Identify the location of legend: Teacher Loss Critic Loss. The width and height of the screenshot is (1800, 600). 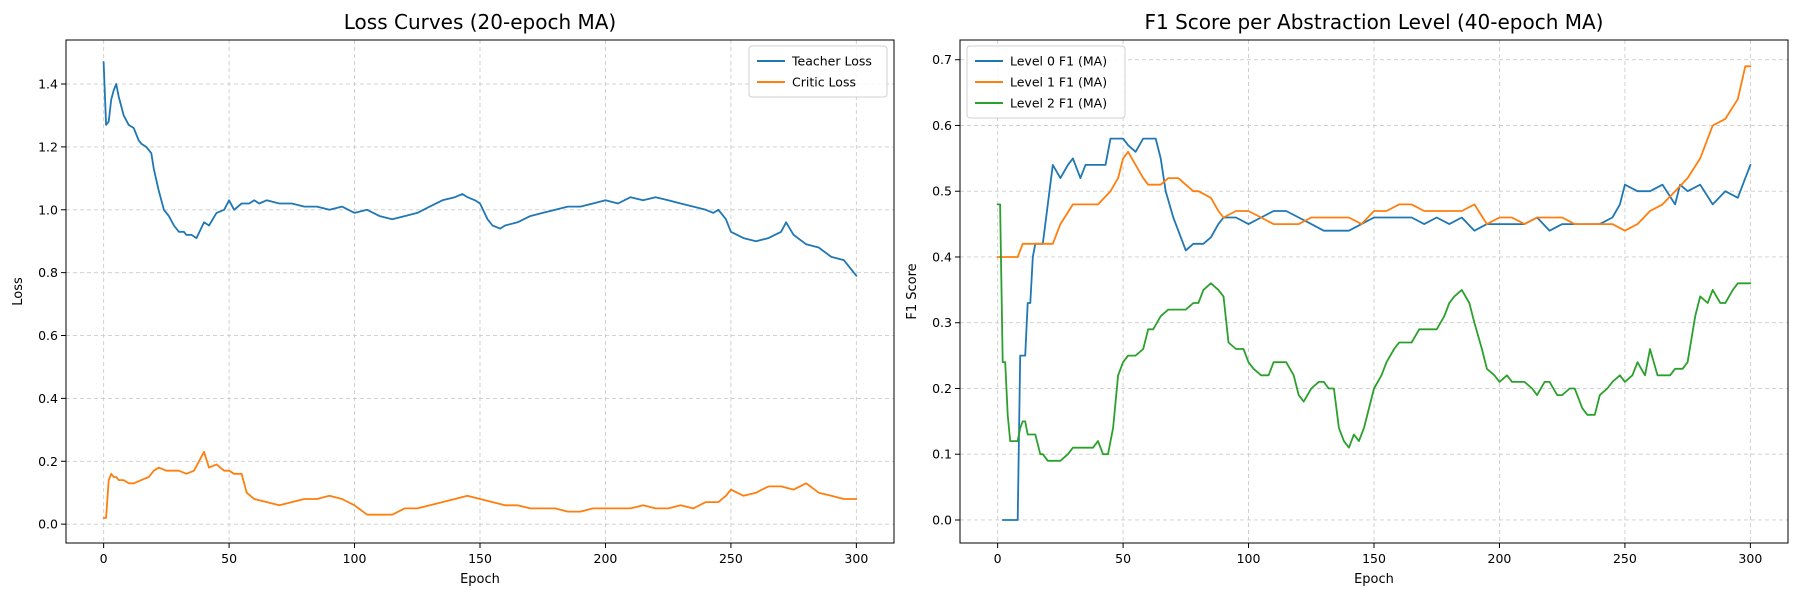
(818, 71).